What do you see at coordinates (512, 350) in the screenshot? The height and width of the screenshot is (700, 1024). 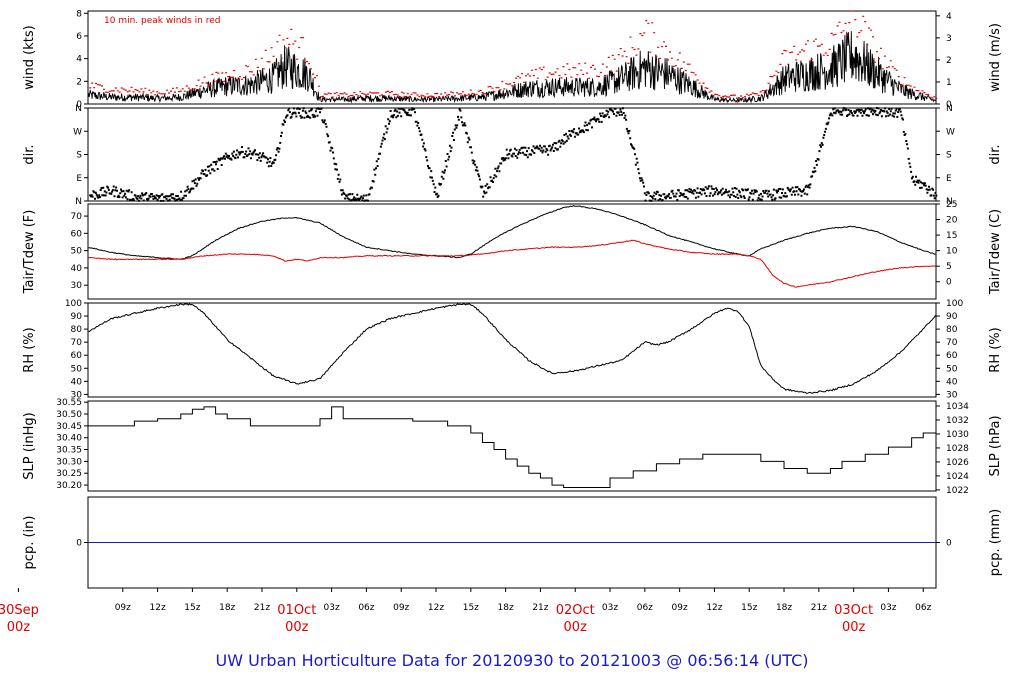 I see `rh-frame` at bounding box center [512, 350].